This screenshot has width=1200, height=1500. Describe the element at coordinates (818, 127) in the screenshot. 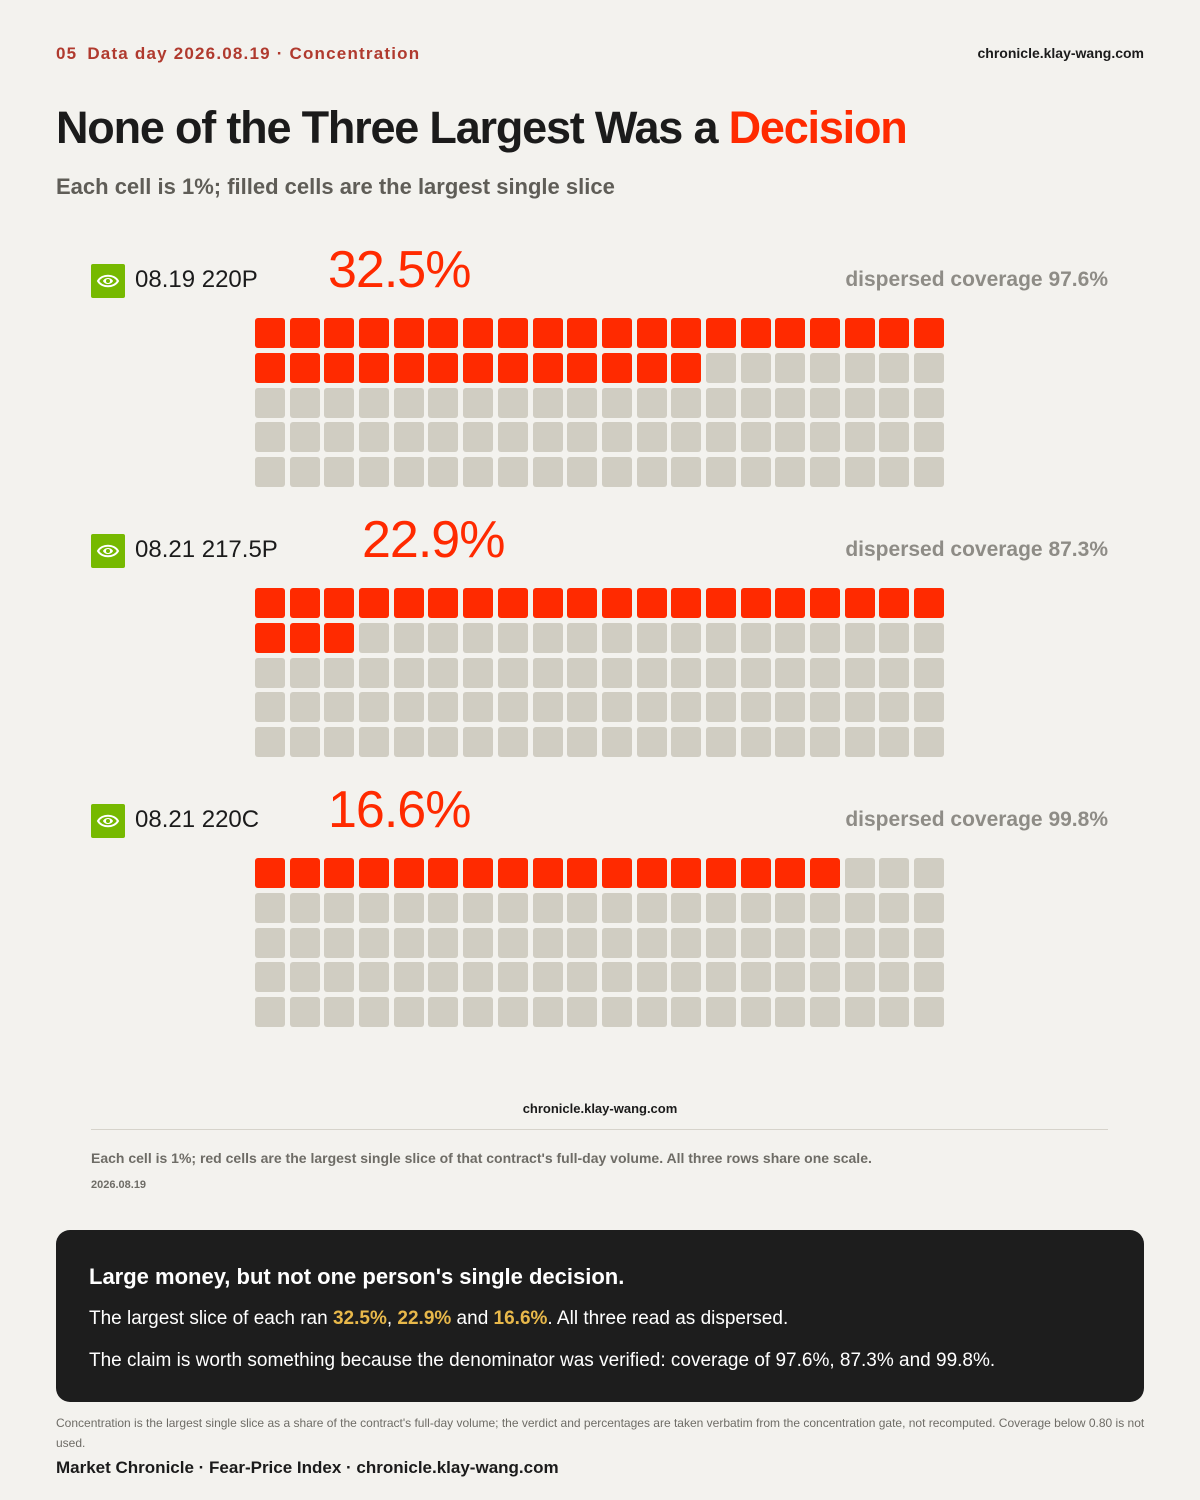

I see `title-highlight: Decision` at that location.